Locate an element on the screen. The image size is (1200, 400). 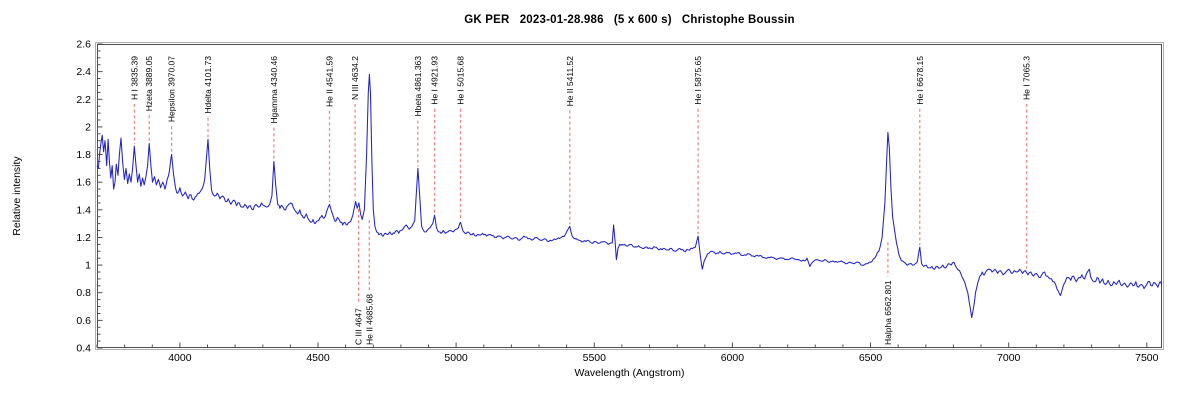
x-tick-label: 4500 is located at coordinates (318, 358).